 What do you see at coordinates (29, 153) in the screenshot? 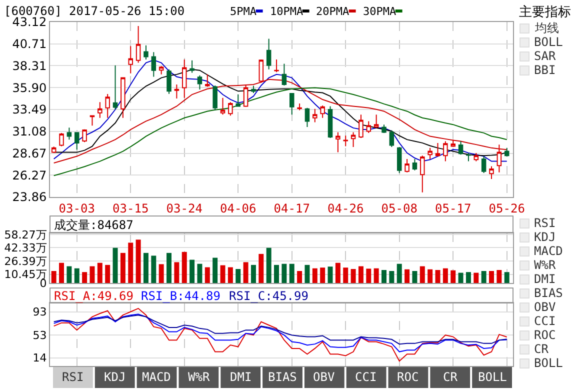
I see `y-tick-label: 28.67` at bounding box center [29, 153].